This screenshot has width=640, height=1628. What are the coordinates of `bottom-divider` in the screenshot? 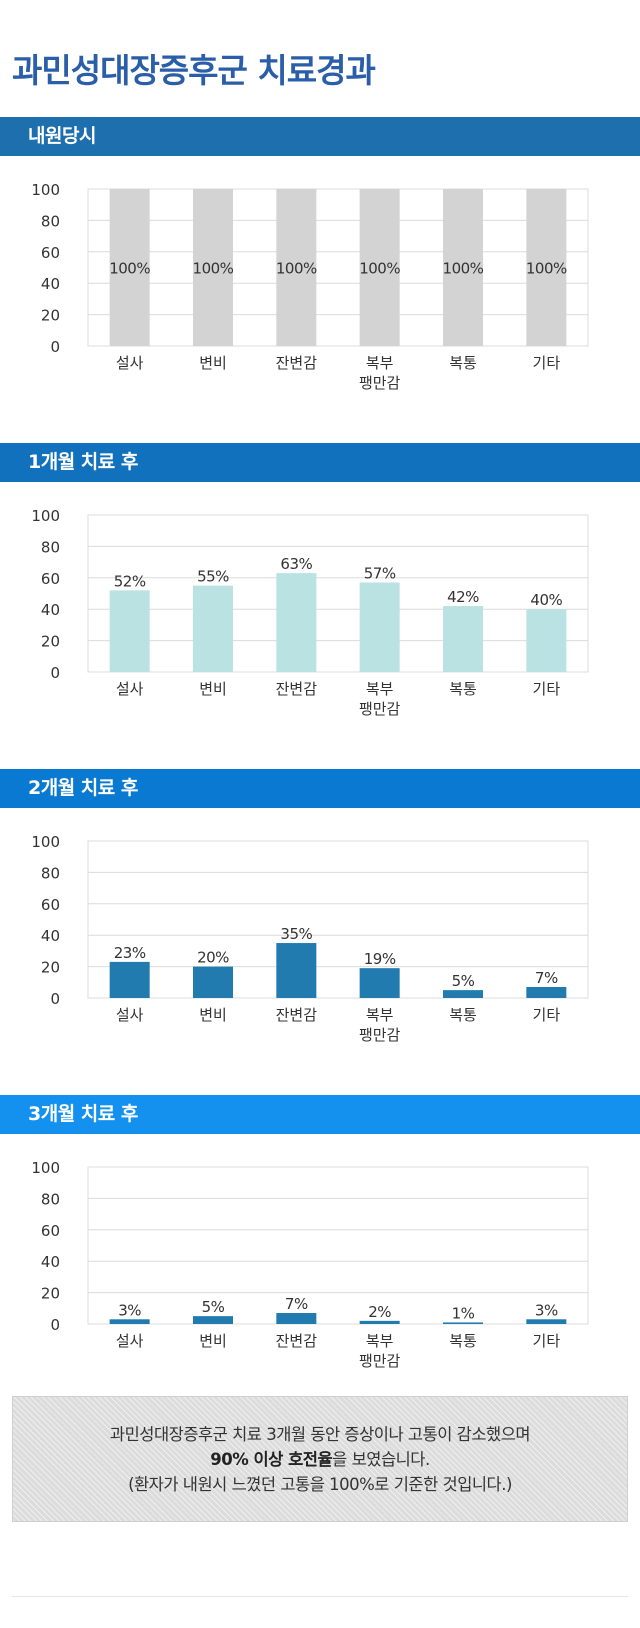 It's located at (320, 1596).